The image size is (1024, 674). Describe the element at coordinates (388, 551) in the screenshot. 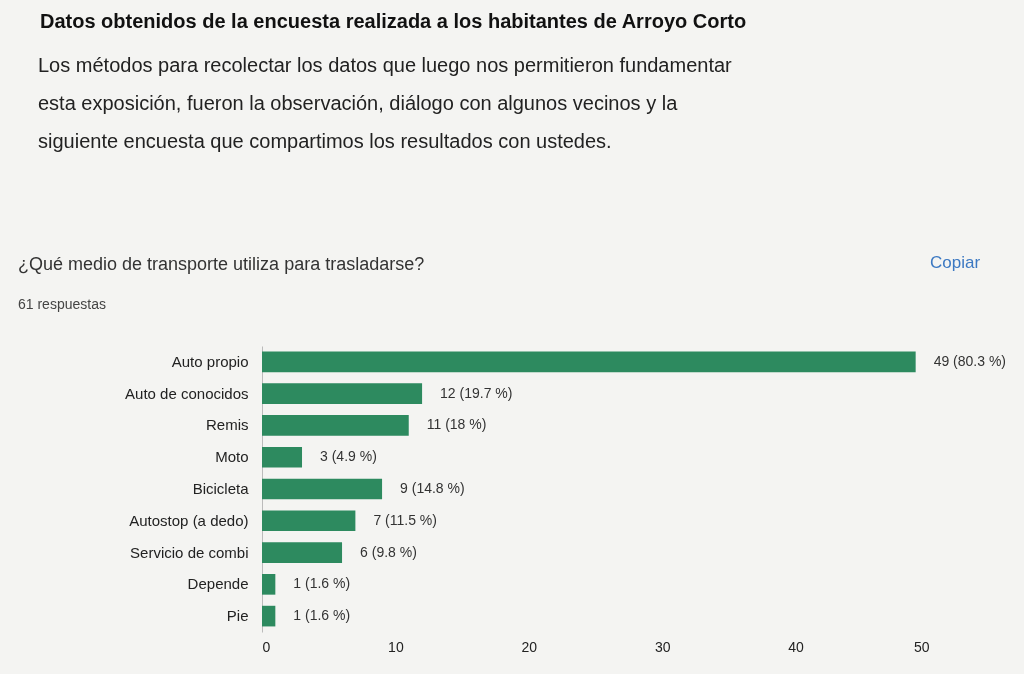

I see `data-label: 6 (9.8 %)` at that location.